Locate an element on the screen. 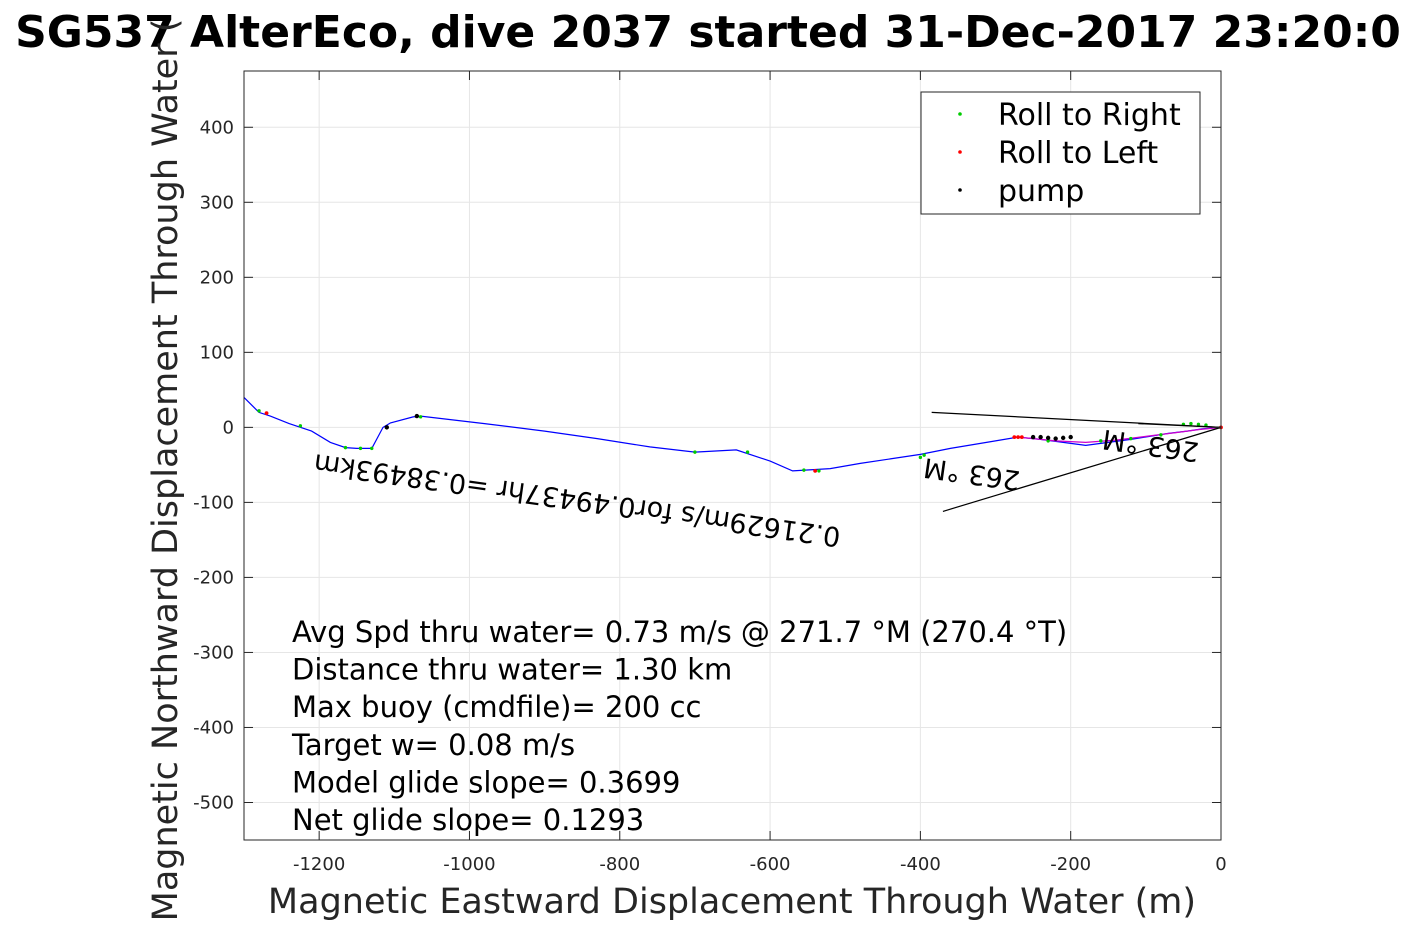 The image size is (1417, 945). y-tick-label-5: -100 is located at coordinates (213, 502).